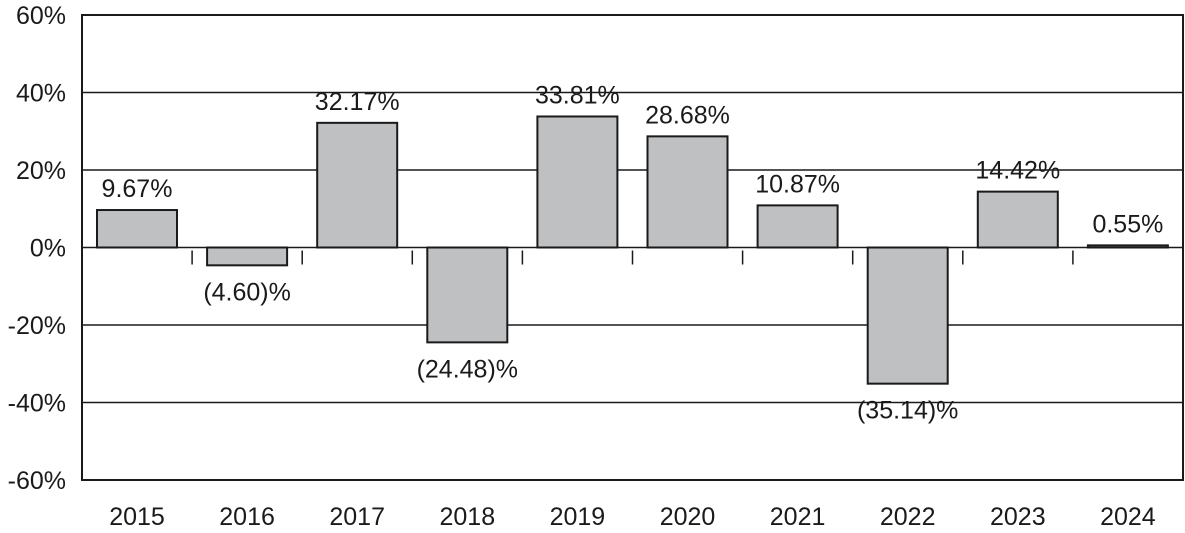 Image resolution: width=1185 pixels, height=533 pixels. I want to click on y-tick-label: 40%, so click(41, 94).